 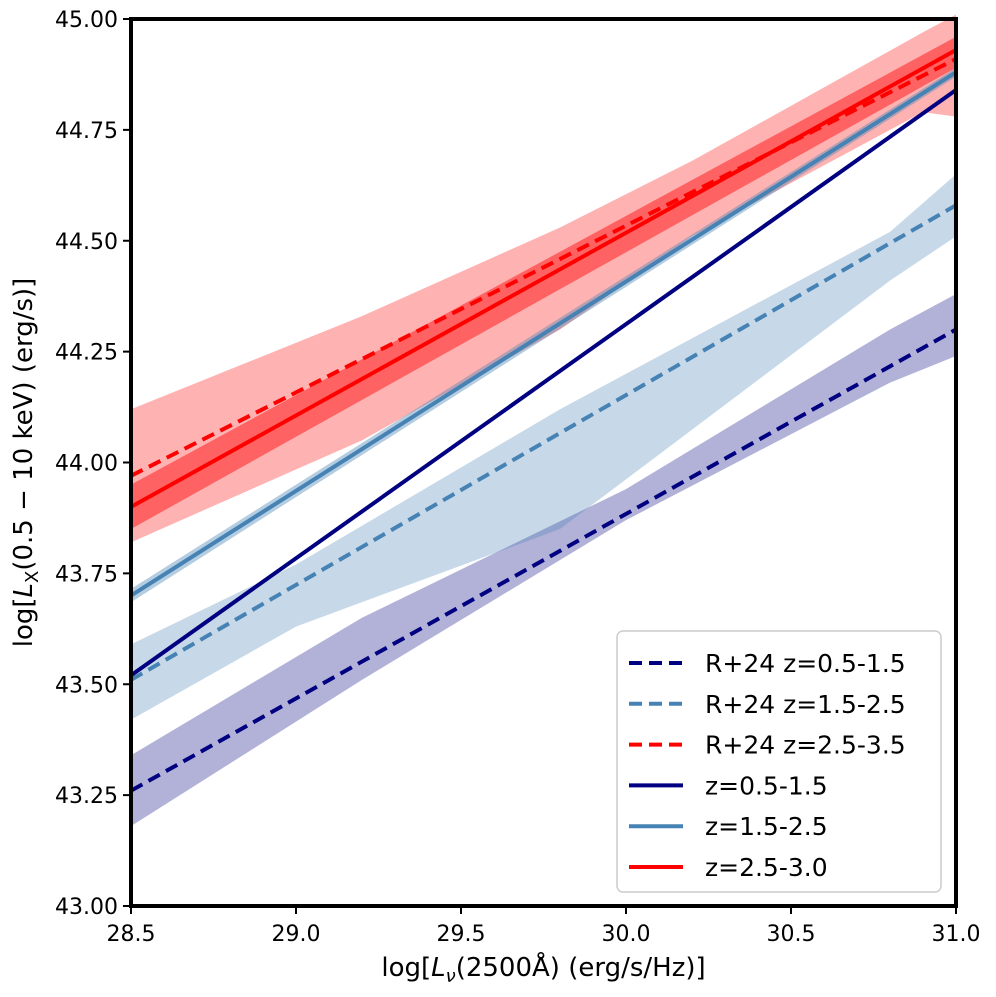 I want to click on y-tick-label: 43.75, so click(x=86, y=574).